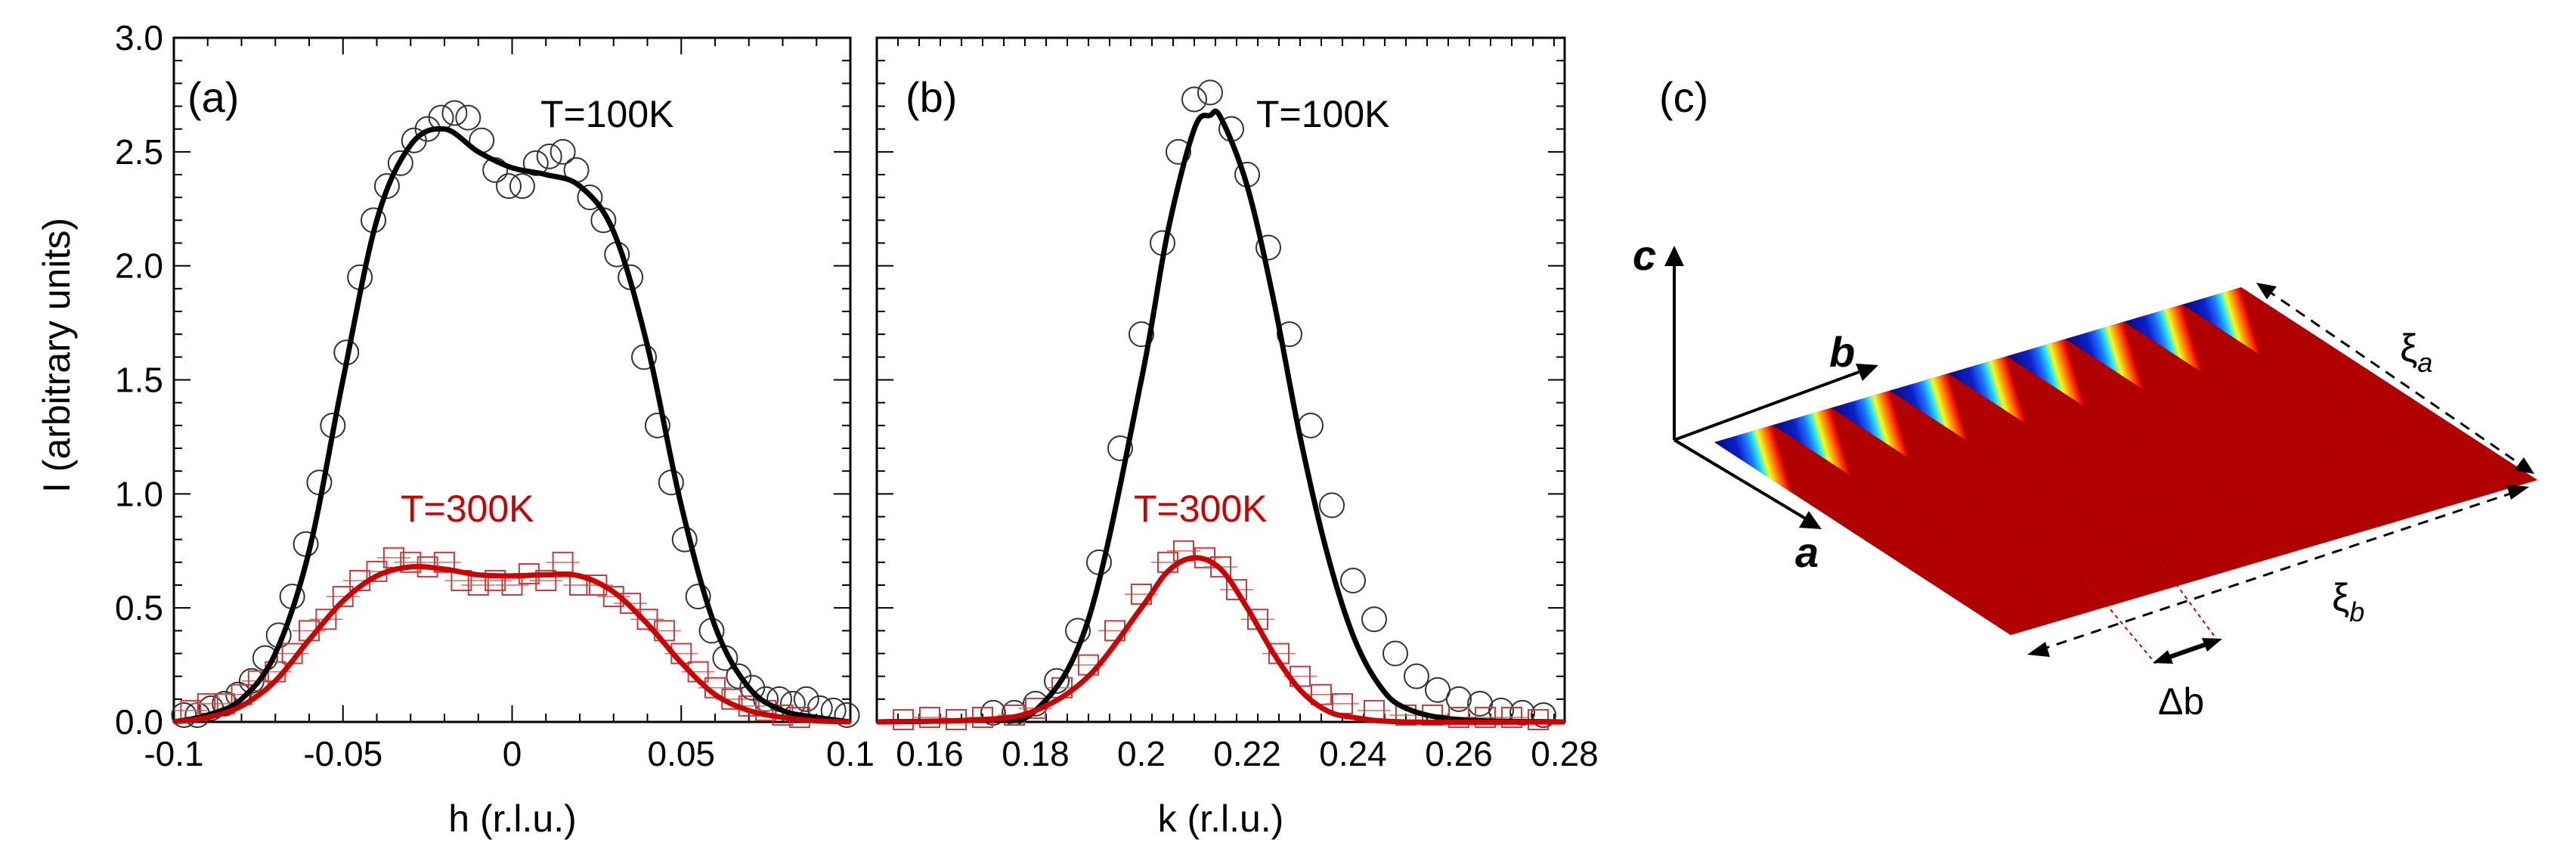 The width and height of the screenshot is (2576, 858). I want to click on panel-b-series-100k-label: T=100K, so click(1323, 114).